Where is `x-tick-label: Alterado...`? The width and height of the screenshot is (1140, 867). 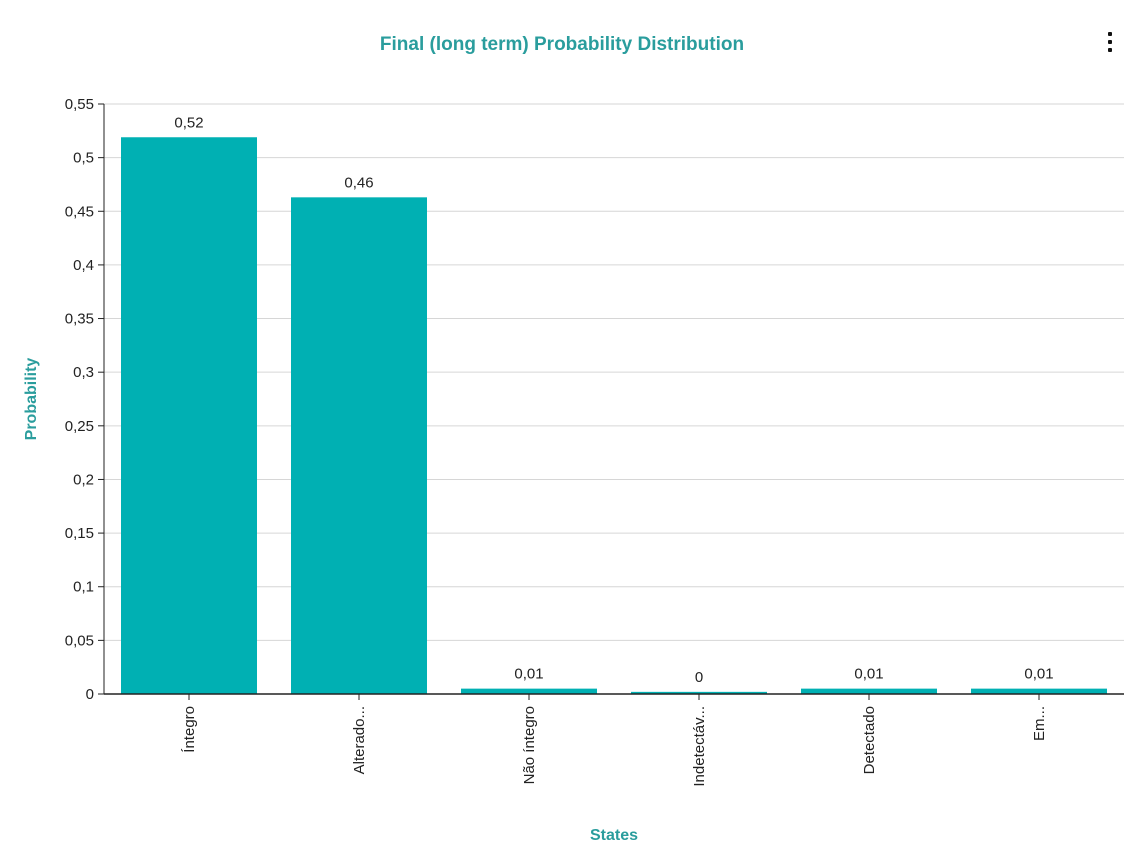 x-tick-label: Alterado... is located at coordinates (359, 740).